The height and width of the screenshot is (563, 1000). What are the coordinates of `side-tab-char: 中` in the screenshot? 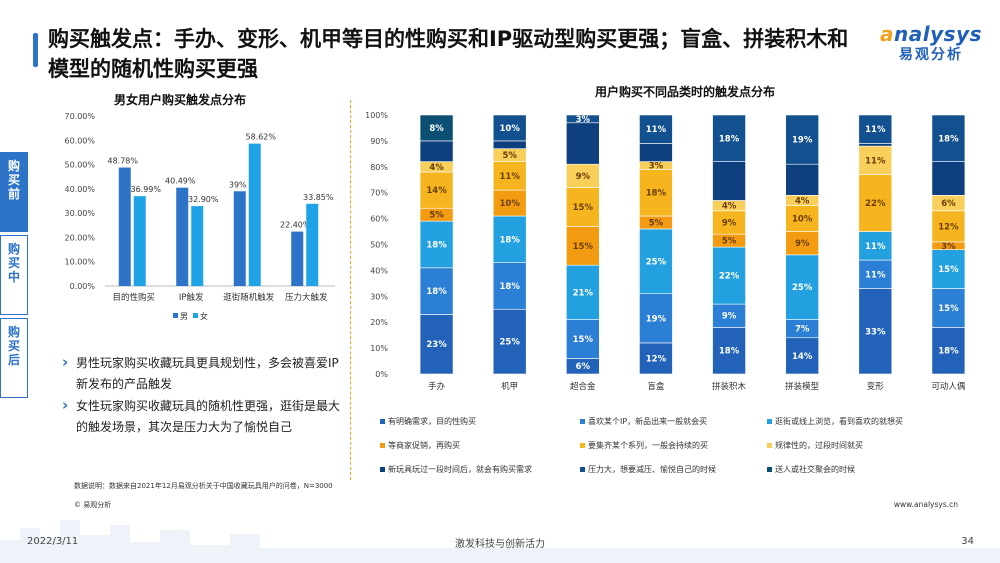 It's located at (13, 277).